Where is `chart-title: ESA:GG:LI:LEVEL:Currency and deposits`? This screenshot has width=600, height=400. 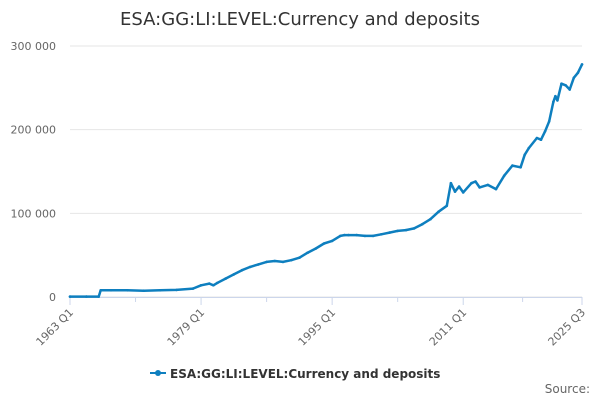
chart-title: ESA:GG:LI:LEVEL:Currency and deposits is located at coordinates (300, 19).